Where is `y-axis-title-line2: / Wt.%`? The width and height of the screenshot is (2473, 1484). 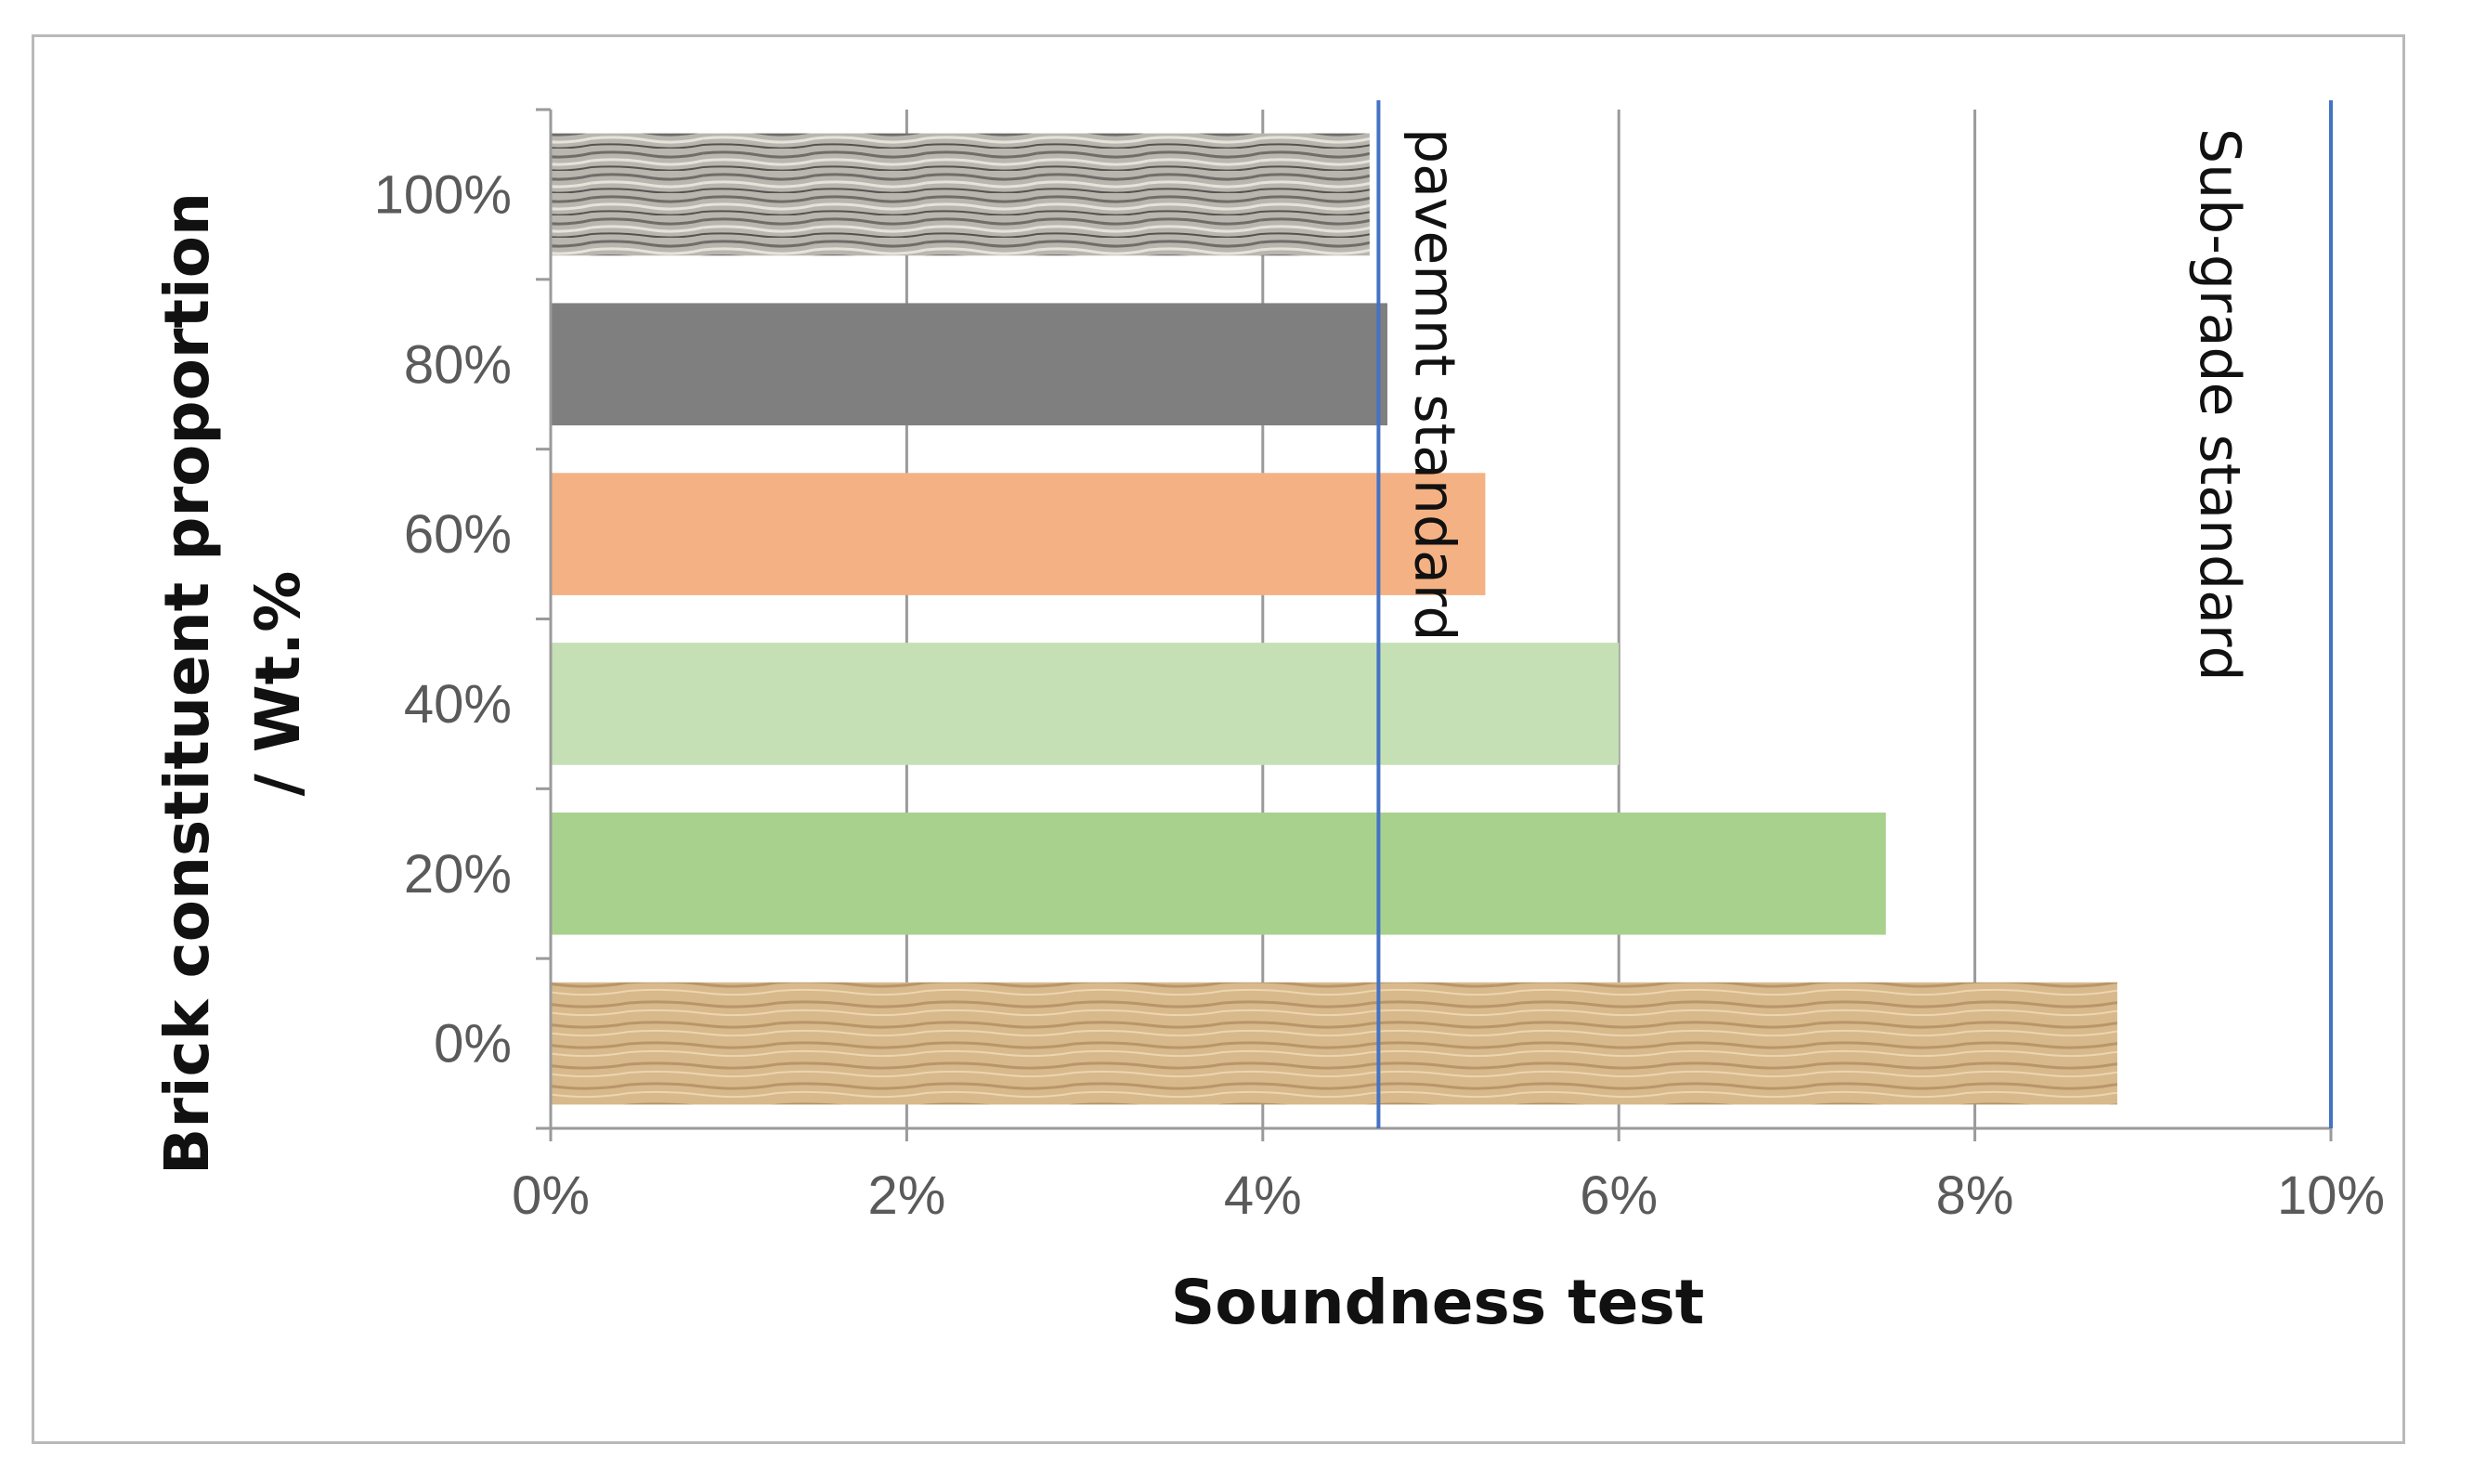 y-axis-title-line2: / Wt.% is located at coordinates (278, 684).